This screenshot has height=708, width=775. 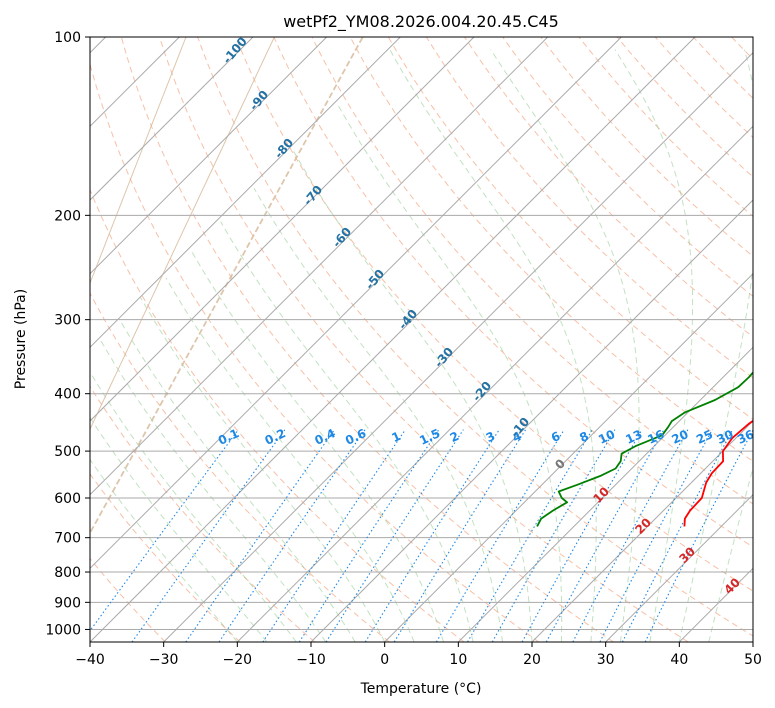 What do you see at coordinates (687, 555) in the screenshot?
I see `moist-adiabat-label: 30` at bounding box center [687, 555].